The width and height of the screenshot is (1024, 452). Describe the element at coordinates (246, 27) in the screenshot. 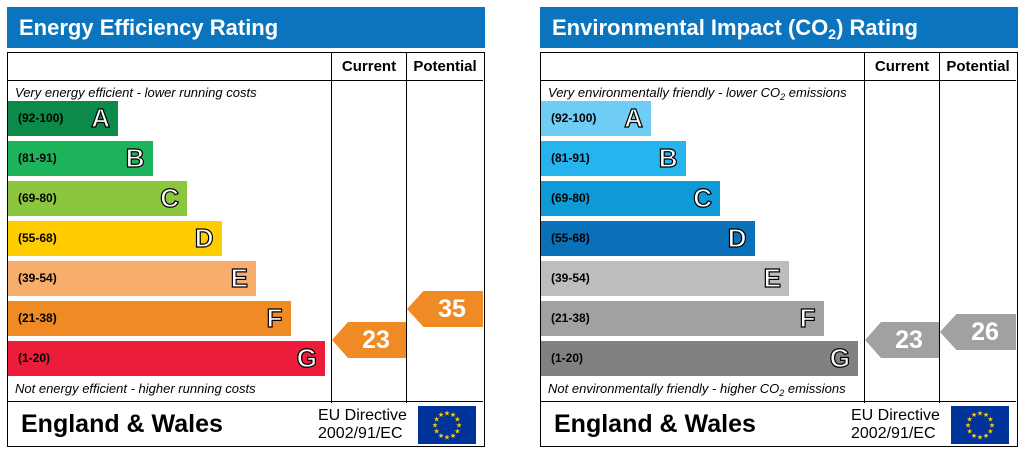

I see `chart-title: Energy Efficiency Rating` at that location.